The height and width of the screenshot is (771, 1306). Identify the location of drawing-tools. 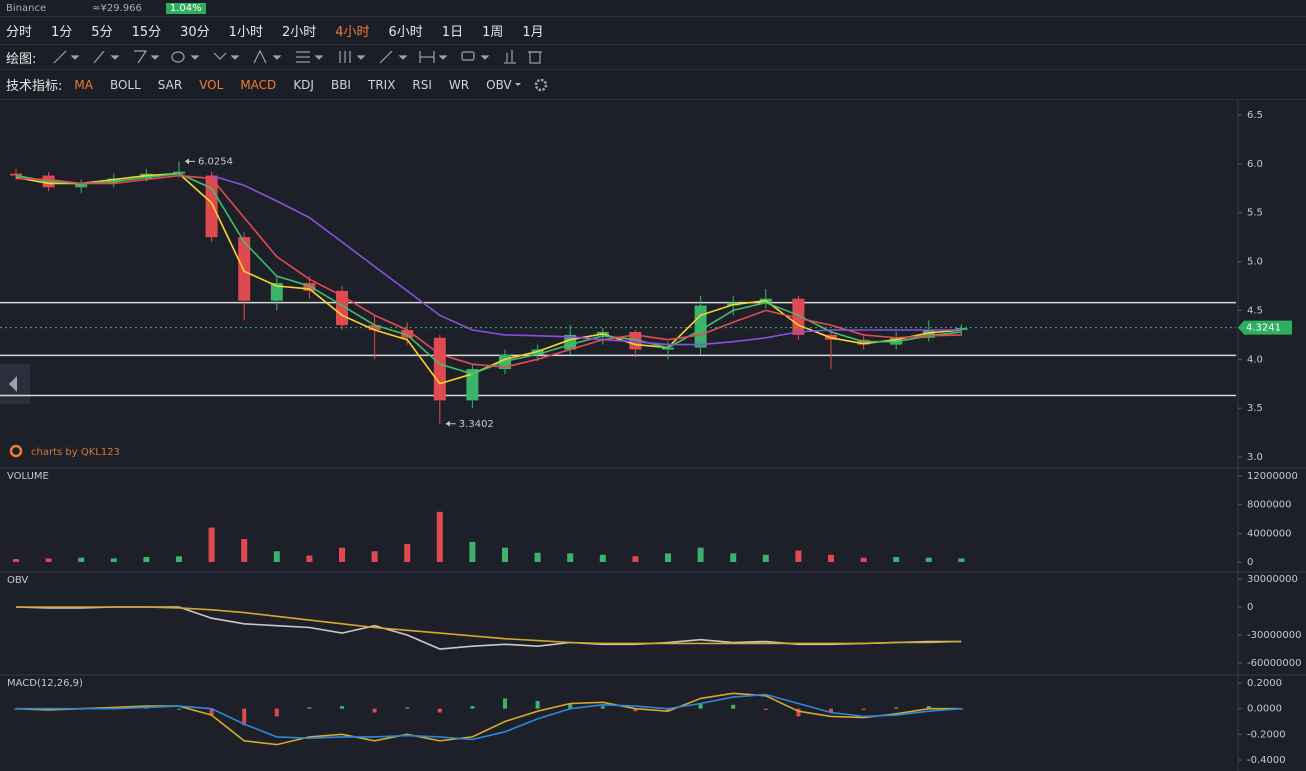
(318, 57).